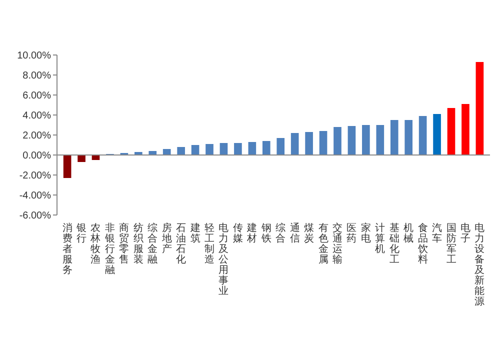  Describe the element at coordinates (34, 56) in the screenshot. I see `y-tick-label: 10.00%` at that location.